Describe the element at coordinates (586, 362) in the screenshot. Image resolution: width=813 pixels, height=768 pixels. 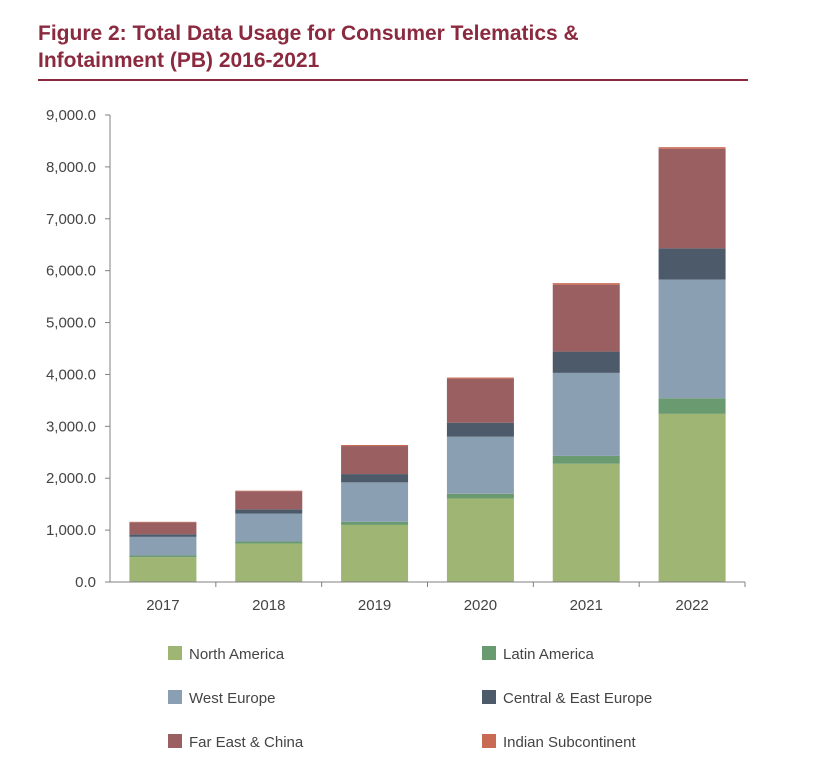
I see `bar-segment-central-east-europe-2021` at that location.